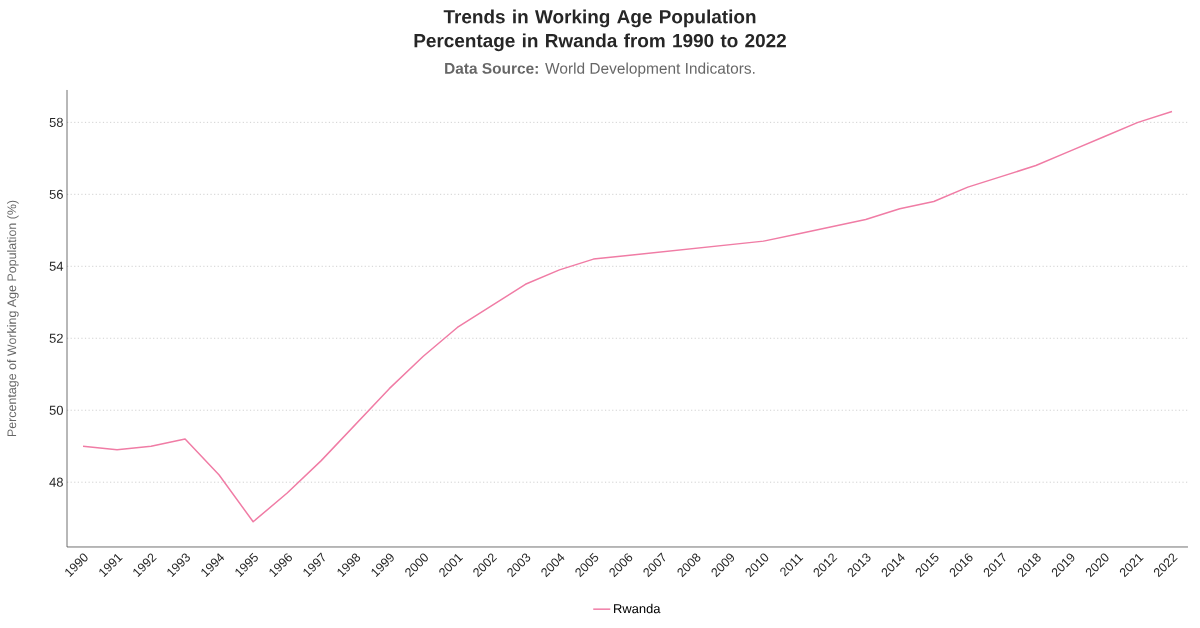 The height and width of the screenshot is (628, 1200). I want to click on y-tick-label: 48, so click(56, 482).